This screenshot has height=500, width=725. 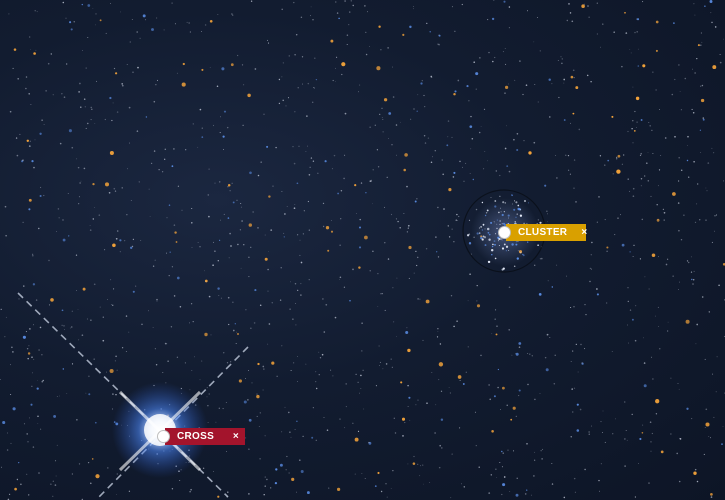 I want to click on marker-label-cluster: CLUSTER ×, so click(x=547, y=232).